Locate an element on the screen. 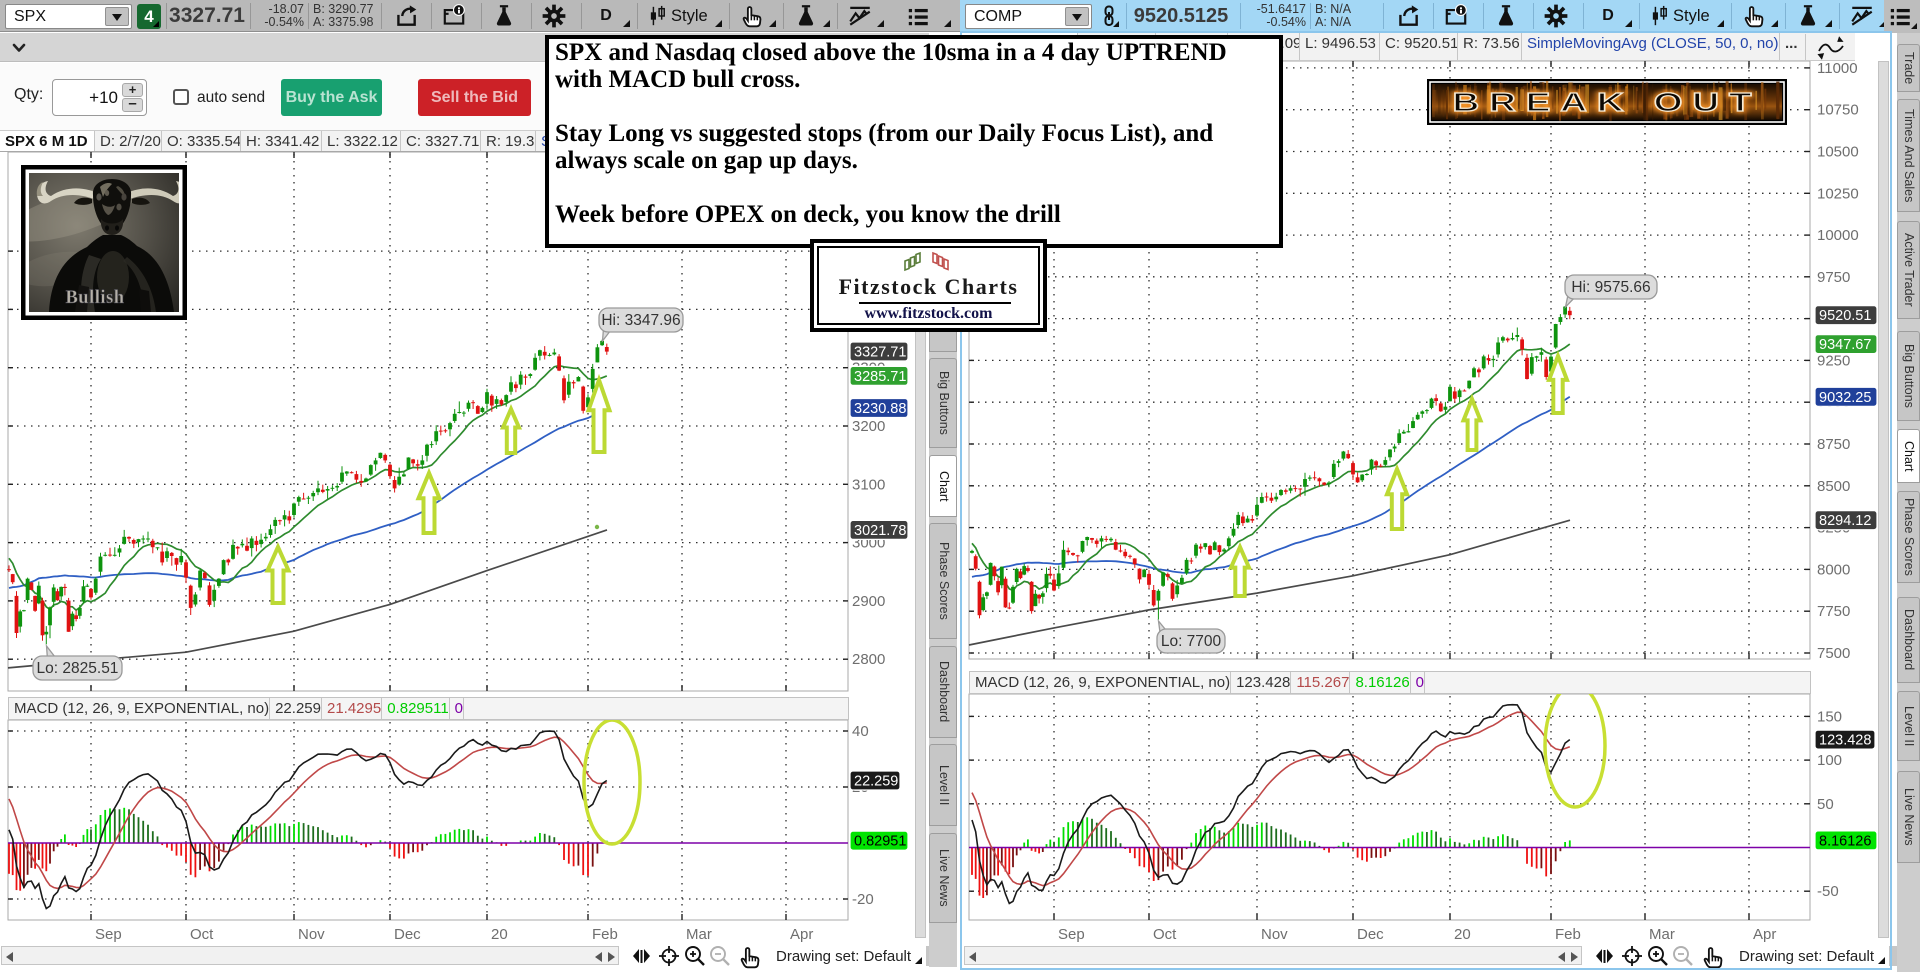 Image resolution: width=1920 pixels, height=972 pixels. svg-text: 9750 is located at coordinates (1833, 277).